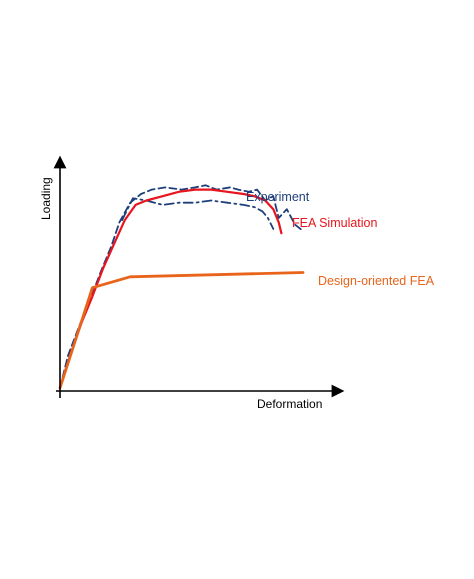 The width and height of the screenshot is (474, 579). Describe the element at coordinates (289, 404) in the screenshot. I see `x-axis-label: Deformation` at that location.